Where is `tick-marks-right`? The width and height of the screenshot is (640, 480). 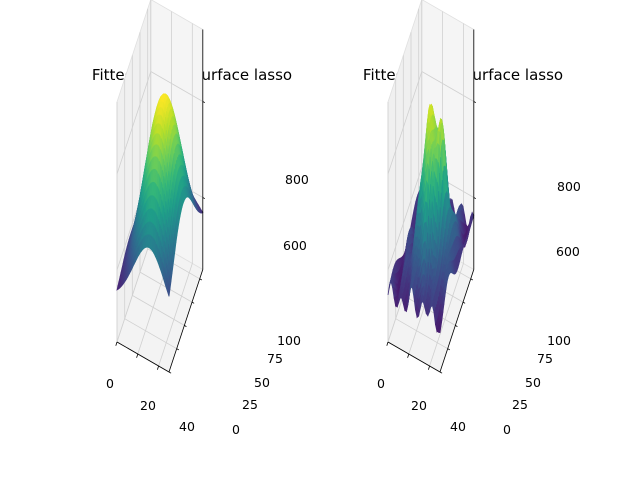
tick-marks-right is located at coordinates (431, 201).